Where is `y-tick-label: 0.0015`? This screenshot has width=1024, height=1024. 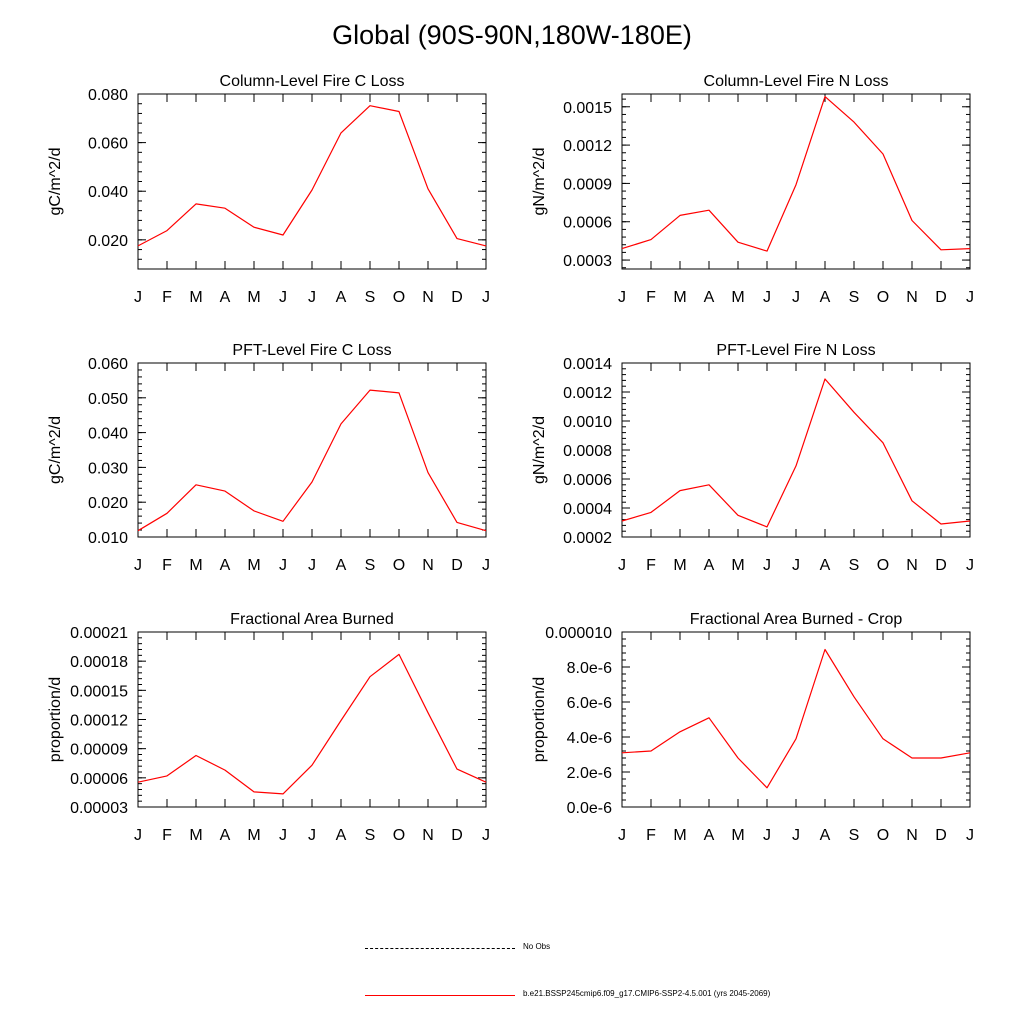
y-tick-label: 0.0015 is located at coordinates (587, 108).